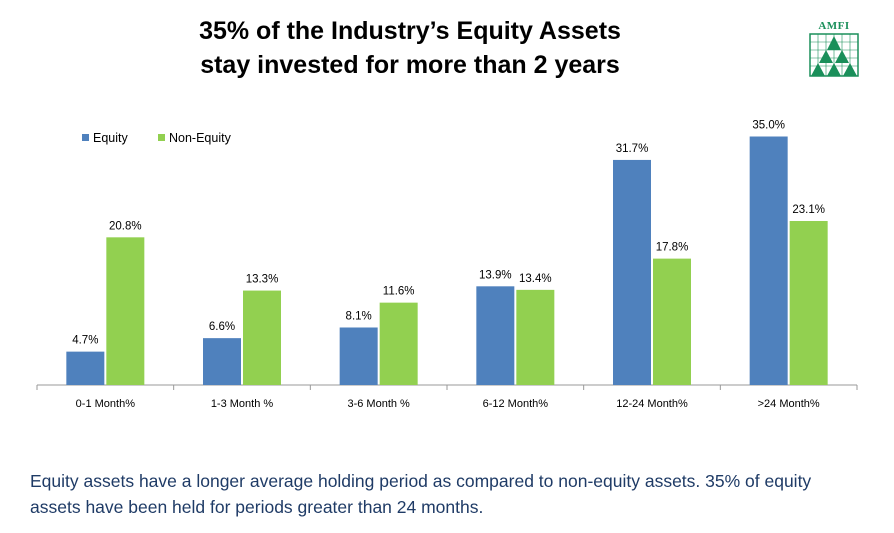 The width and height of the screenshot is (894, 533). What do you see at coordinates (410, 31) in the screenshot?
I see `title-line-1: 35% of the Industry’s Equity Assets` at bounding box center [410, 31].